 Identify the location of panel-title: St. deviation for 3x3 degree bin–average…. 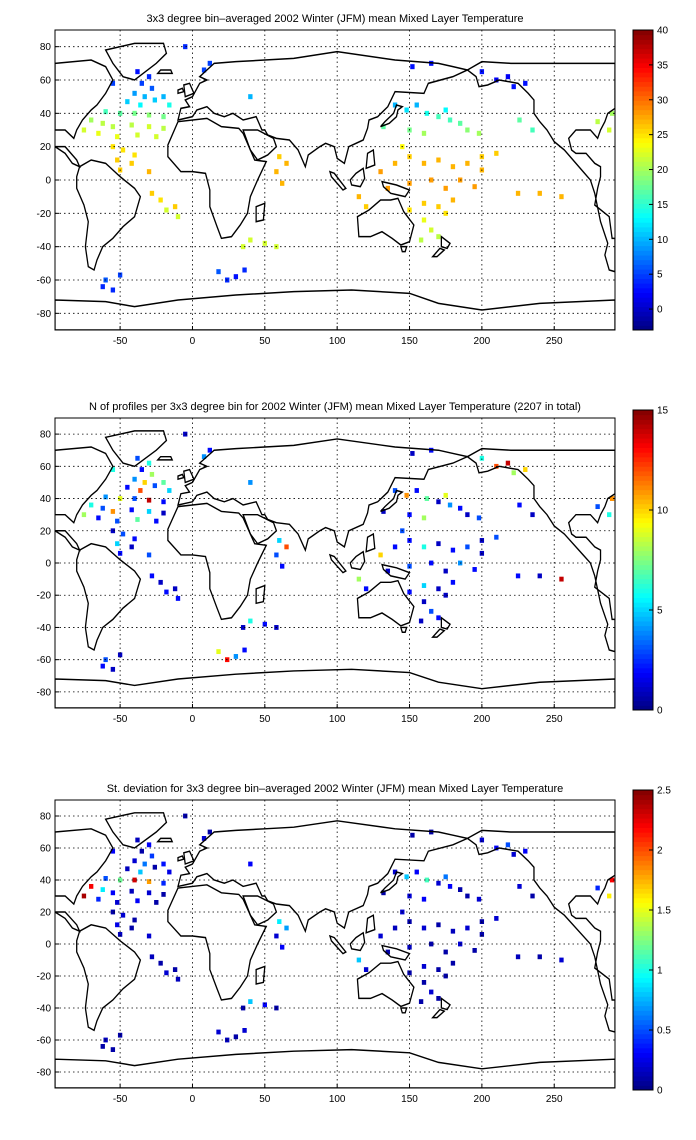
(335, 789).